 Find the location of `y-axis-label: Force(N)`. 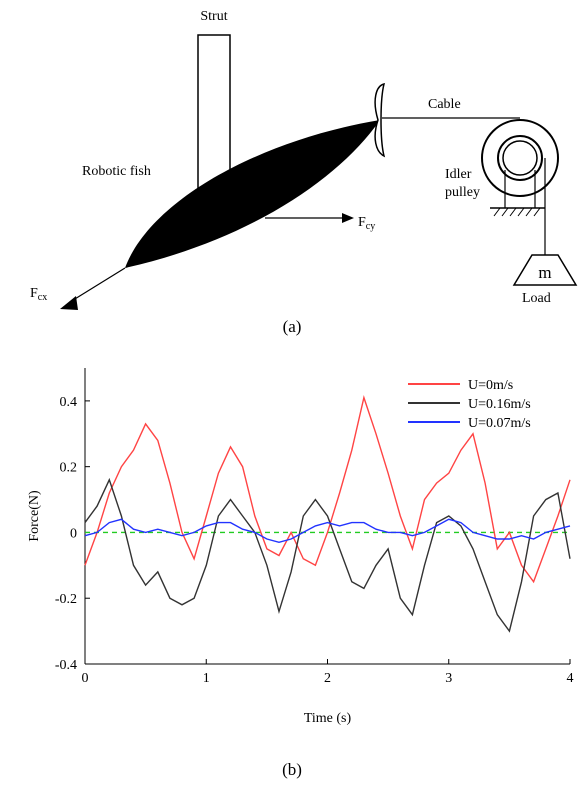

y-axis-label: Force(N) is located at coordinates (34, 516).